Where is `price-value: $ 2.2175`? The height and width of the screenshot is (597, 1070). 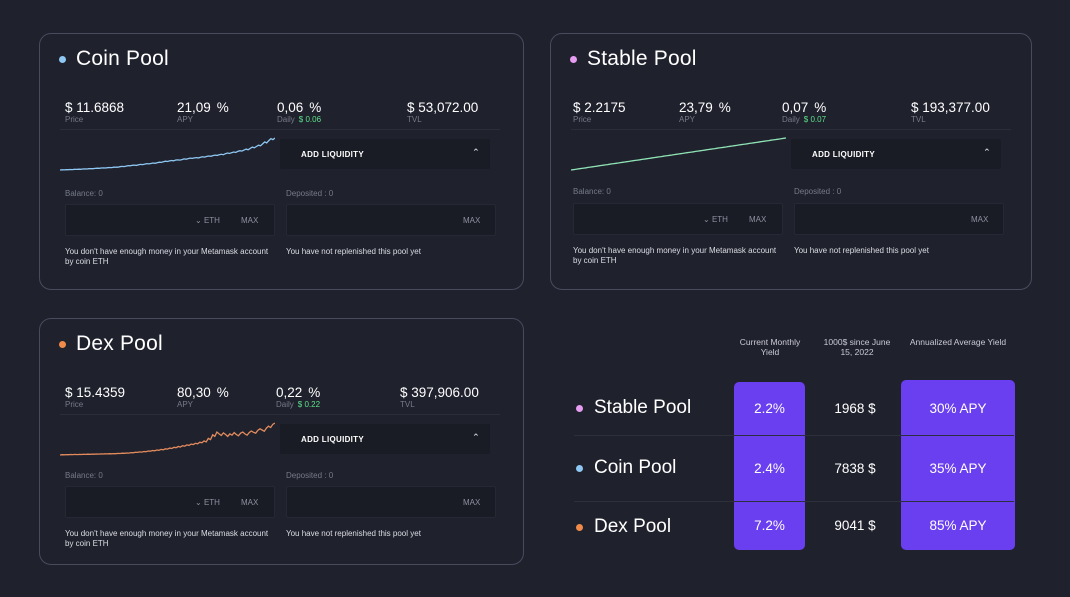
price-value: $ 2.2175 is located at coordinates (599, 107).